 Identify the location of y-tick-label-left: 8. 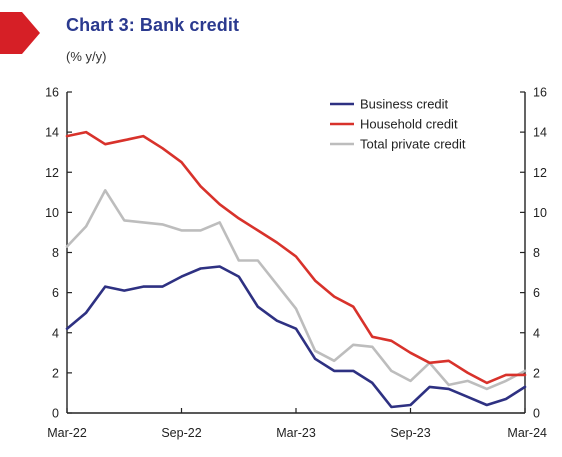
(55, 253).